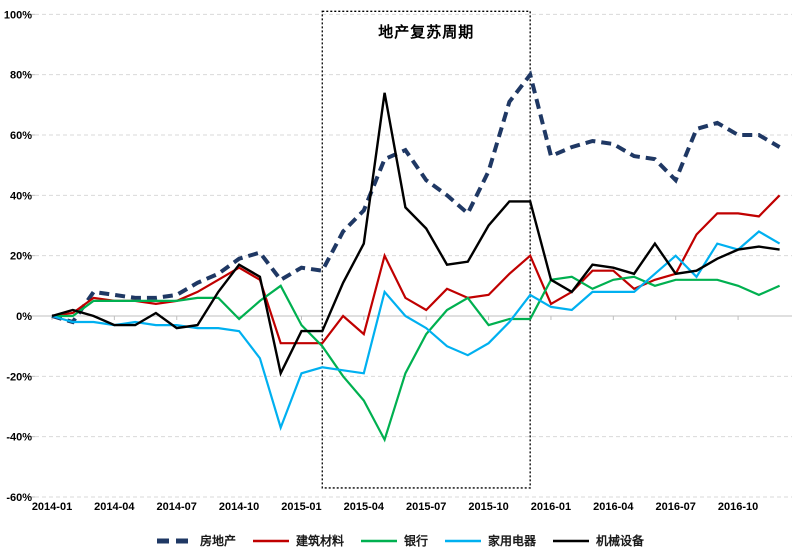 This screenshot has height=555, width=800. Describe the element at coordinates (613, 507) in the screenshot. I see `x-axis-label: 2016-04` at that location.